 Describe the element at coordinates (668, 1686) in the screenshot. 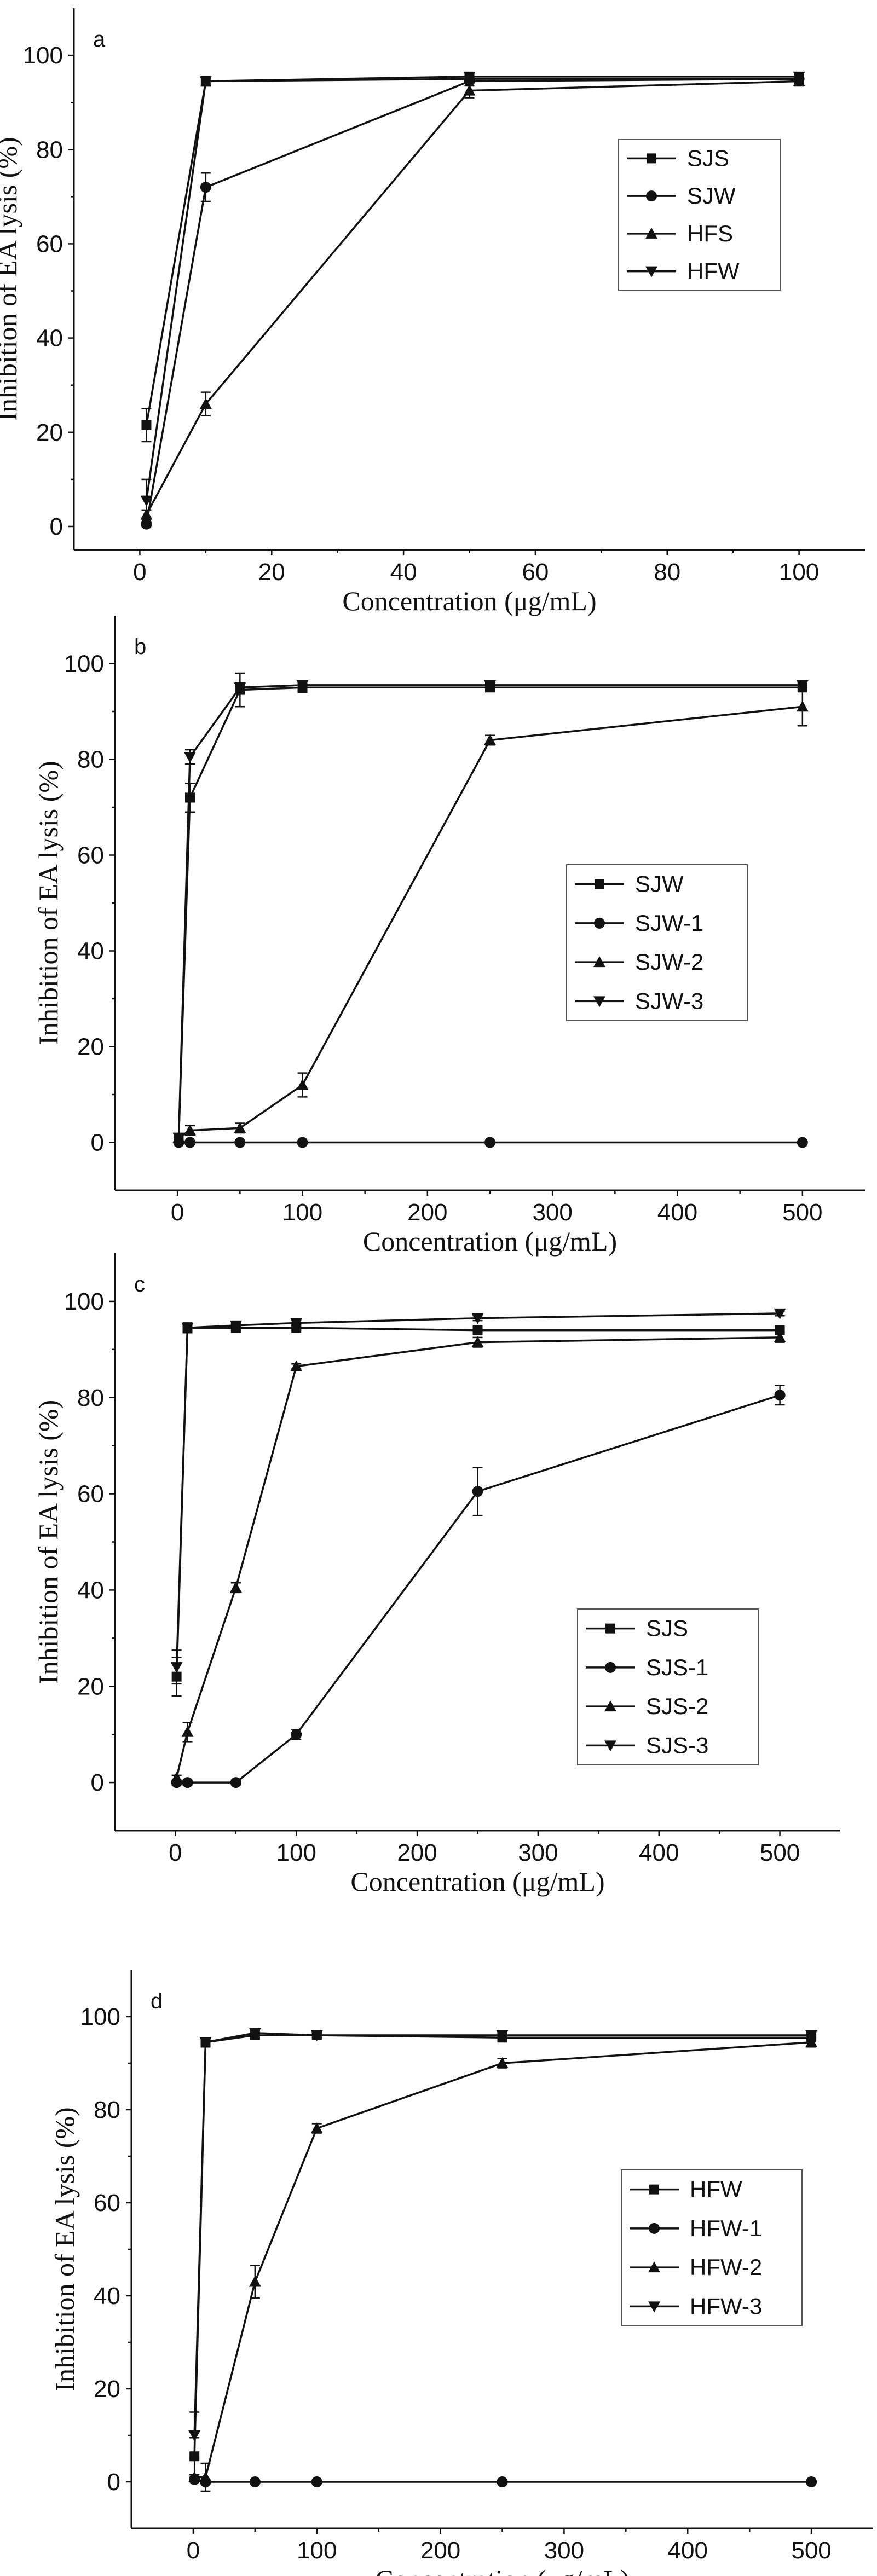

I see `legend: SJS SJS-1 SJS-2 SJS-3` at that location.